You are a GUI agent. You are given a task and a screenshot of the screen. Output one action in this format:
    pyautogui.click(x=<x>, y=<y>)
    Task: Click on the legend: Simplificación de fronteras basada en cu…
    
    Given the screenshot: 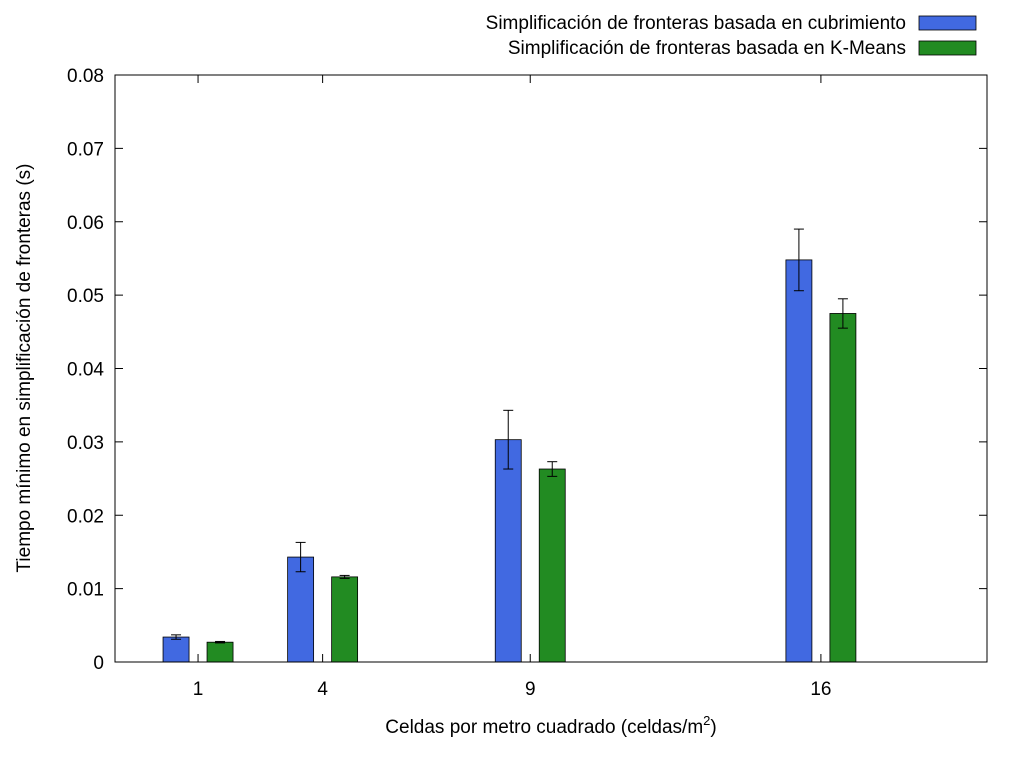 What is the action you would take?
    pyautogui.click(x=731, y=36)
    